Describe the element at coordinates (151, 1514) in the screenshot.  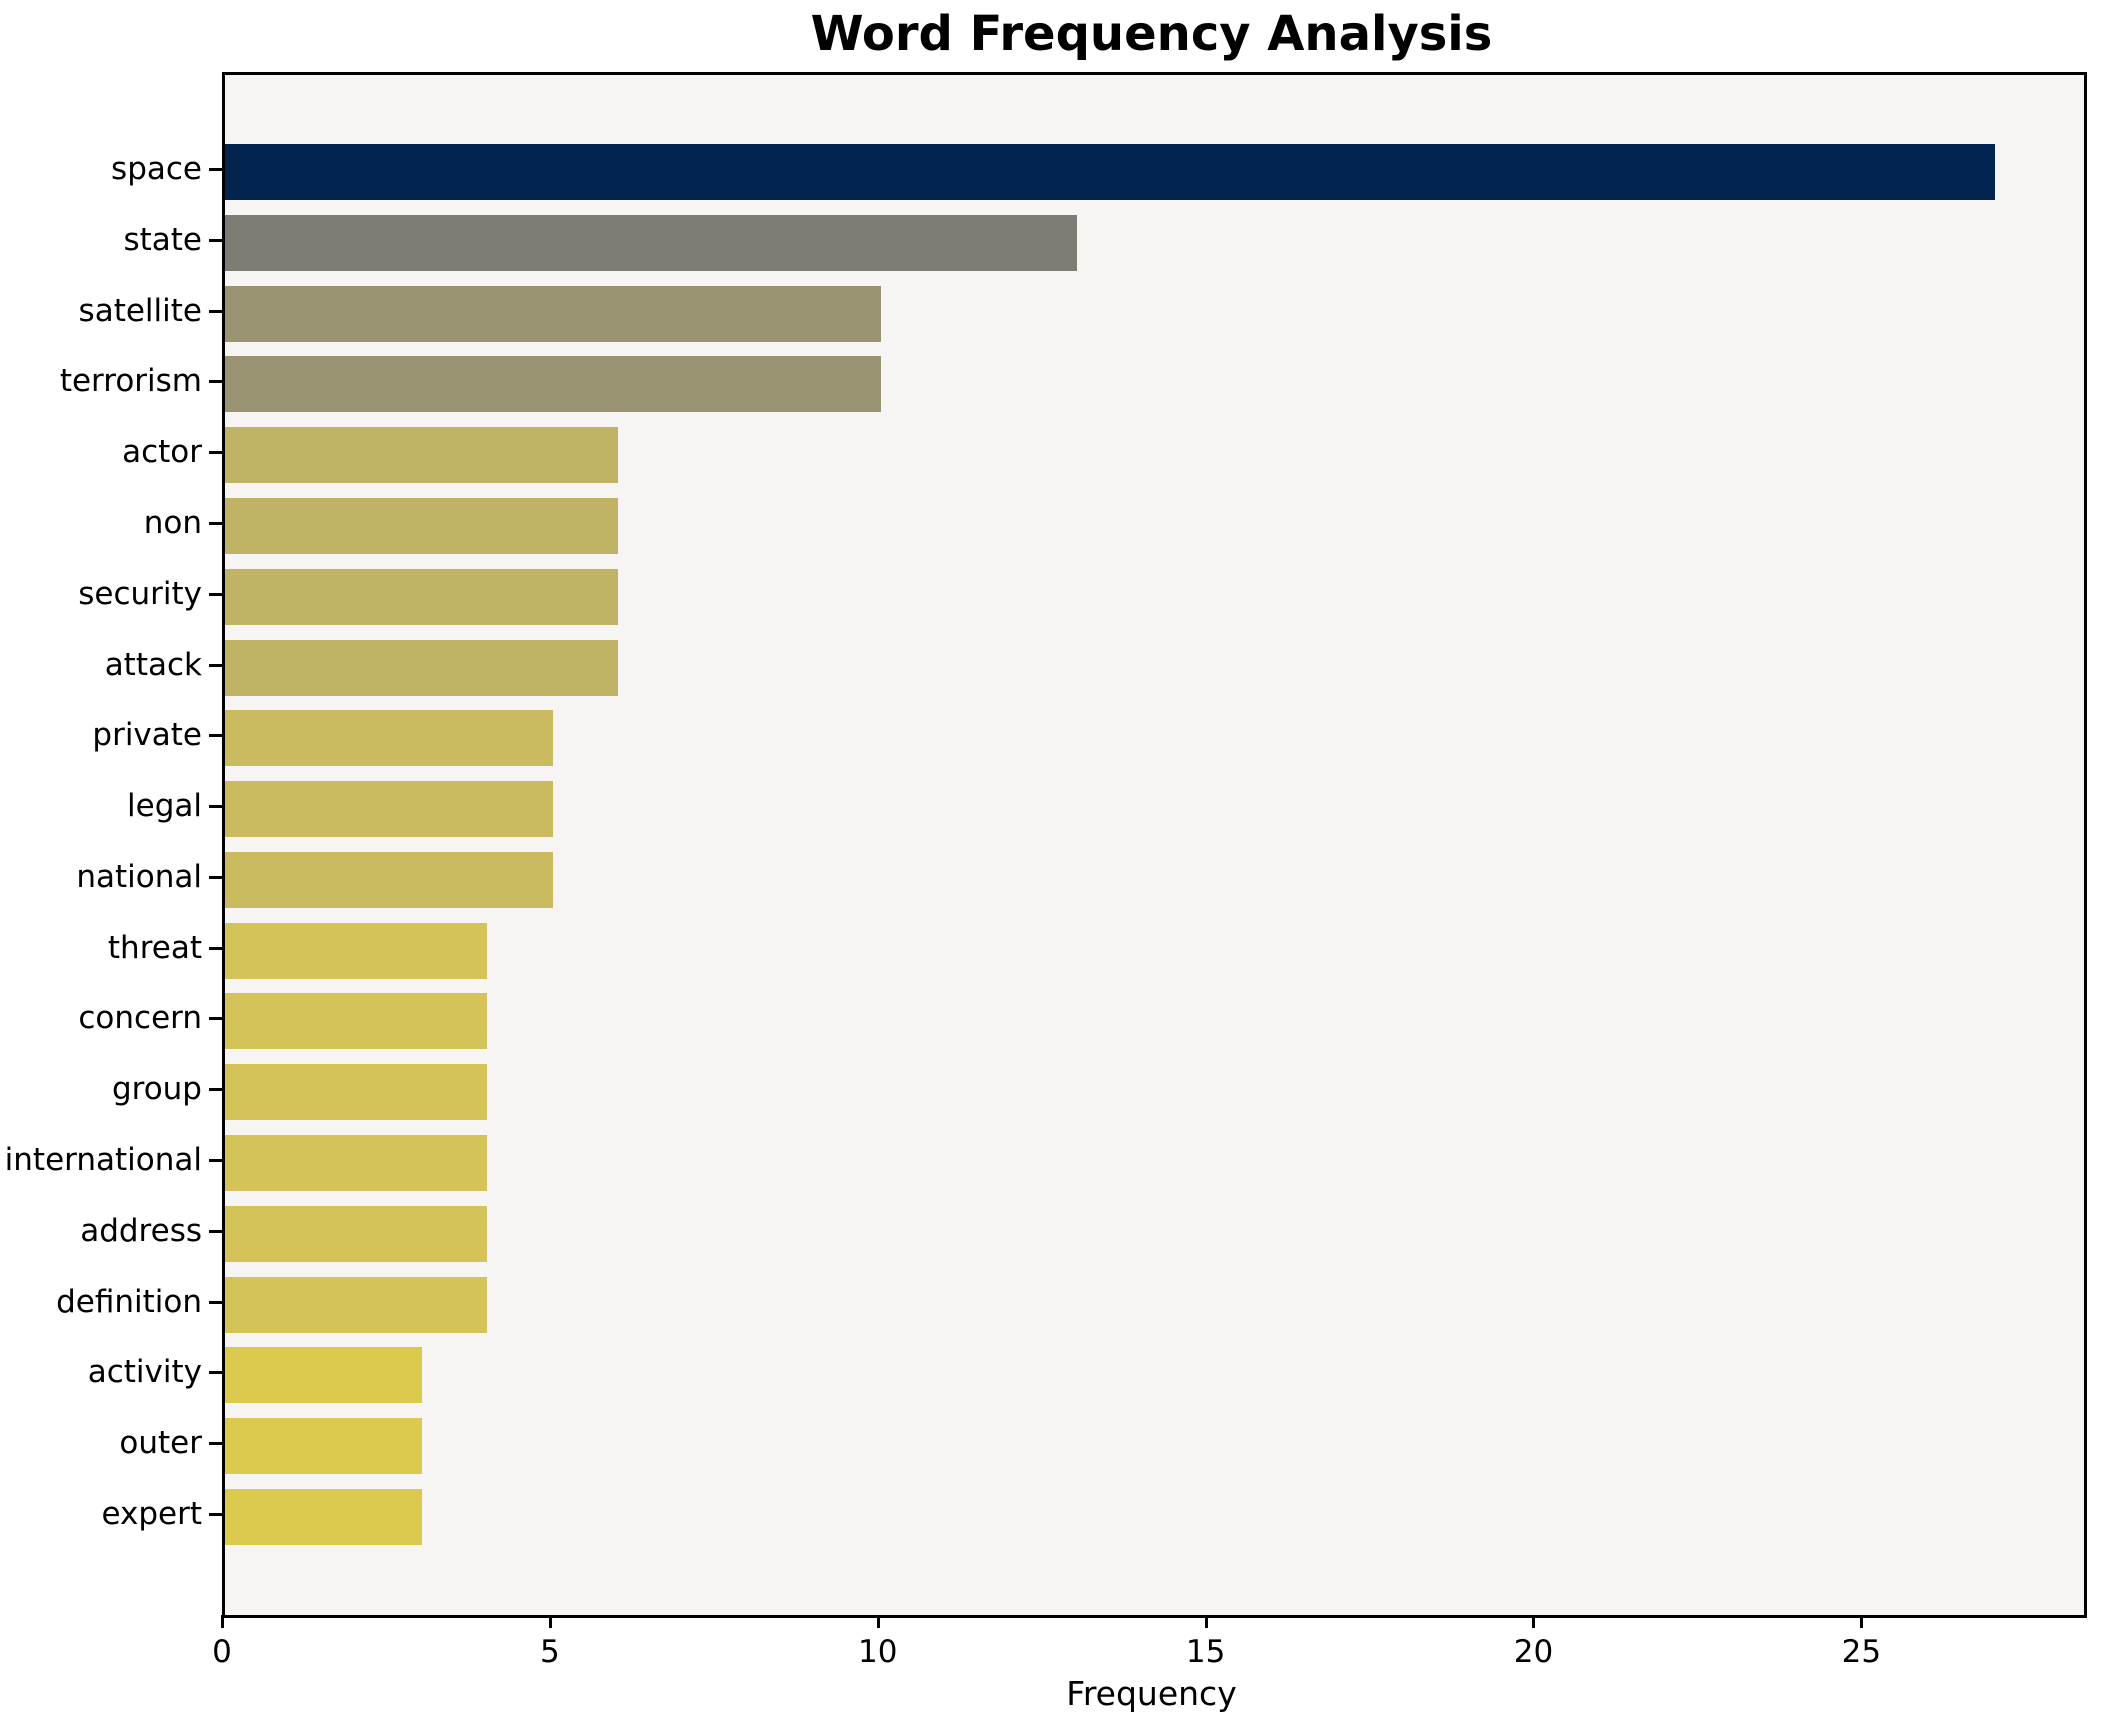
I see `y-tick-label-expert: expert` at that location.